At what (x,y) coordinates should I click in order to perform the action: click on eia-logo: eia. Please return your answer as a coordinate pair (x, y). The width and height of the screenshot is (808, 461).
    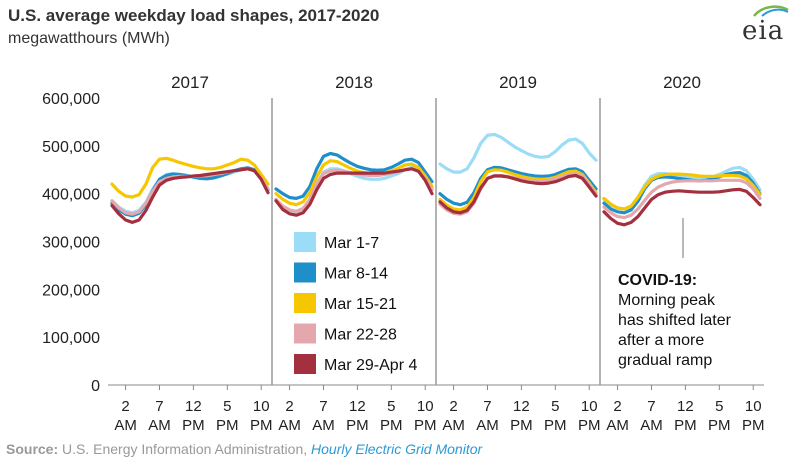
    Looking at the image, I should click on (763, 25).